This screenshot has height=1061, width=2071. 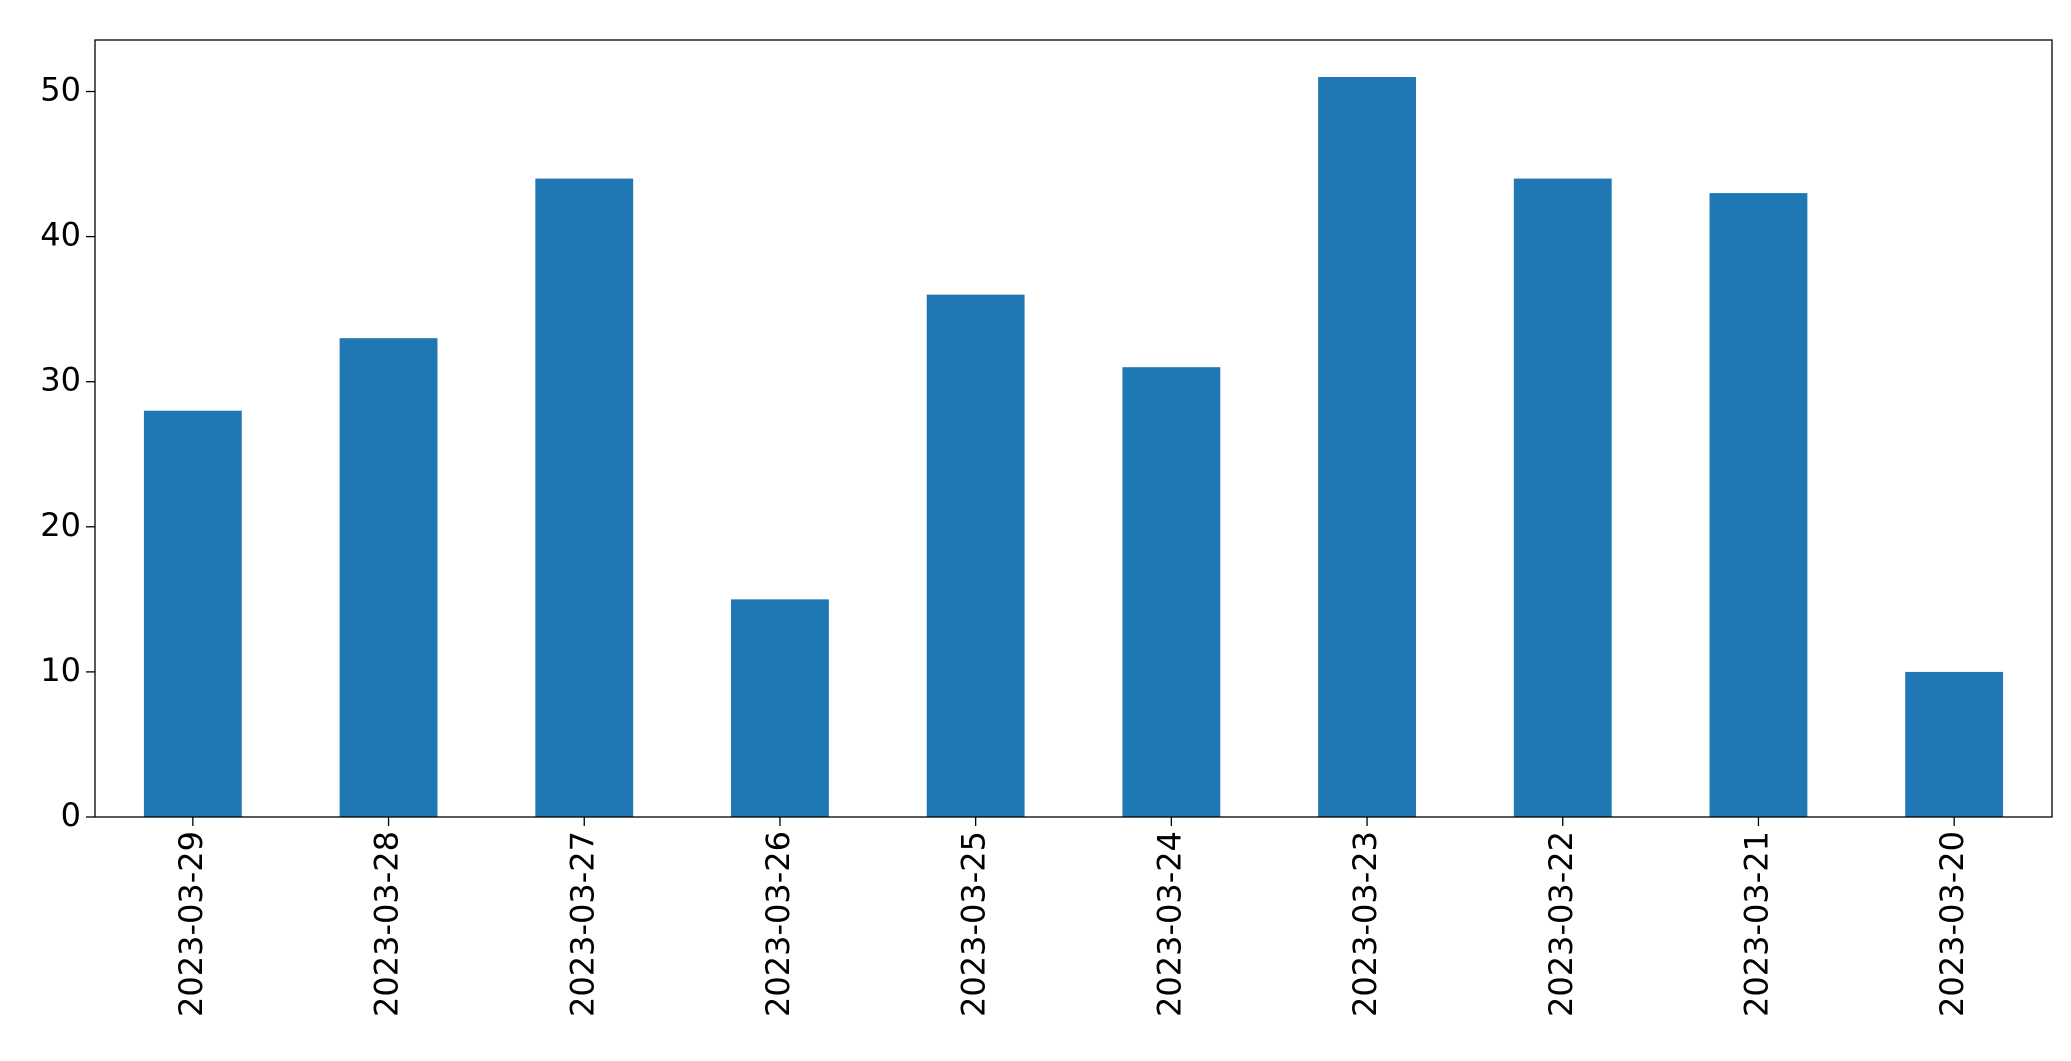 I want to click on y-tick-label: 40, so click(x=60, y=235).